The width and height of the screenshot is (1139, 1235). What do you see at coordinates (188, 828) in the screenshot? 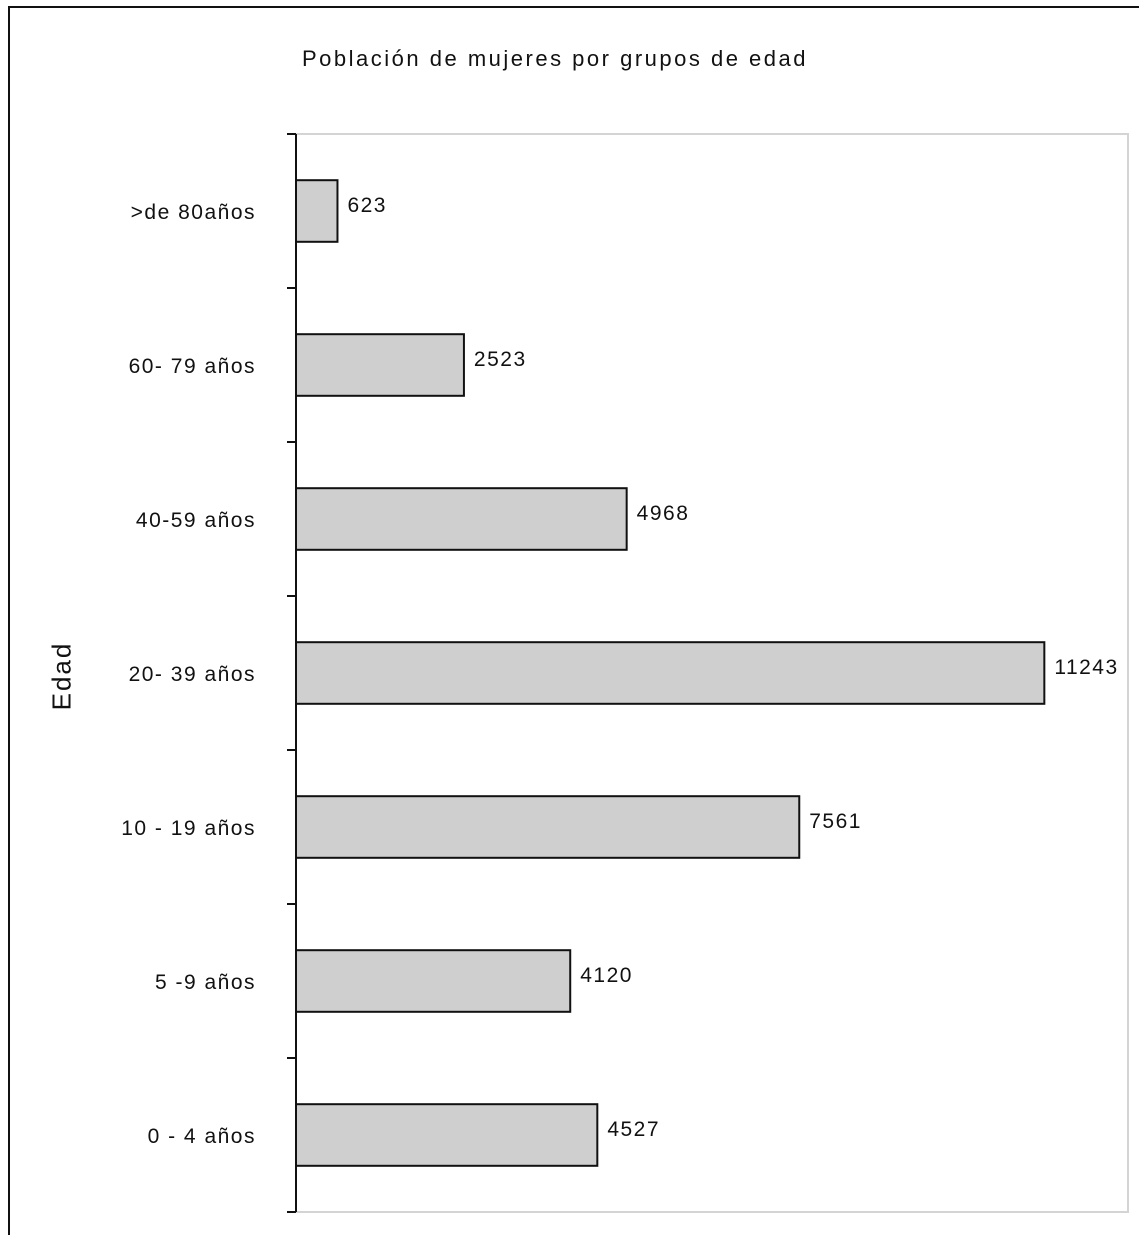
I see `category-label: 10 - 19 años` at bounding box center [188, 828].